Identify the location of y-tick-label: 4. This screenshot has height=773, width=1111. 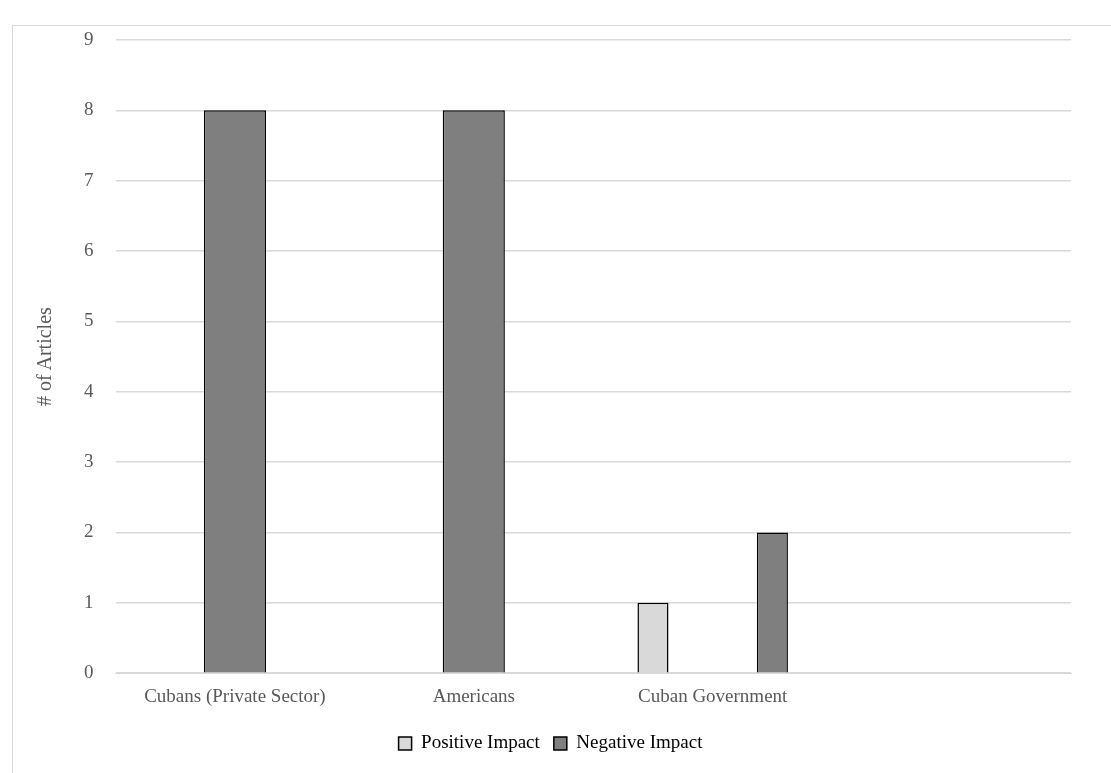
(89, 390).